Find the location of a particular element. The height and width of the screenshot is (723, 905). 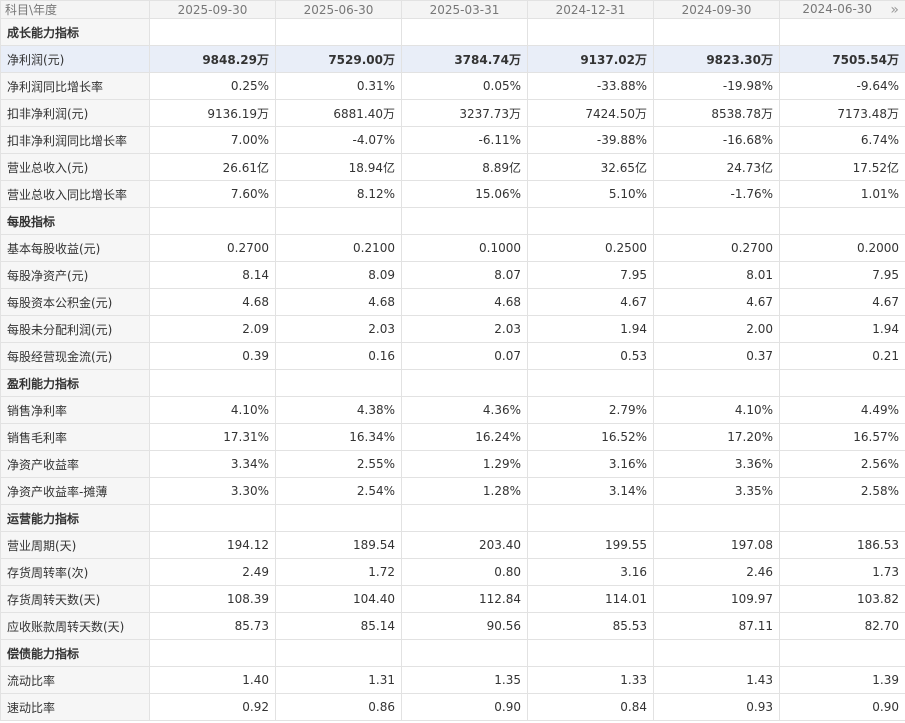

value-cell: 7.00% is located at coordinates (212, 140).